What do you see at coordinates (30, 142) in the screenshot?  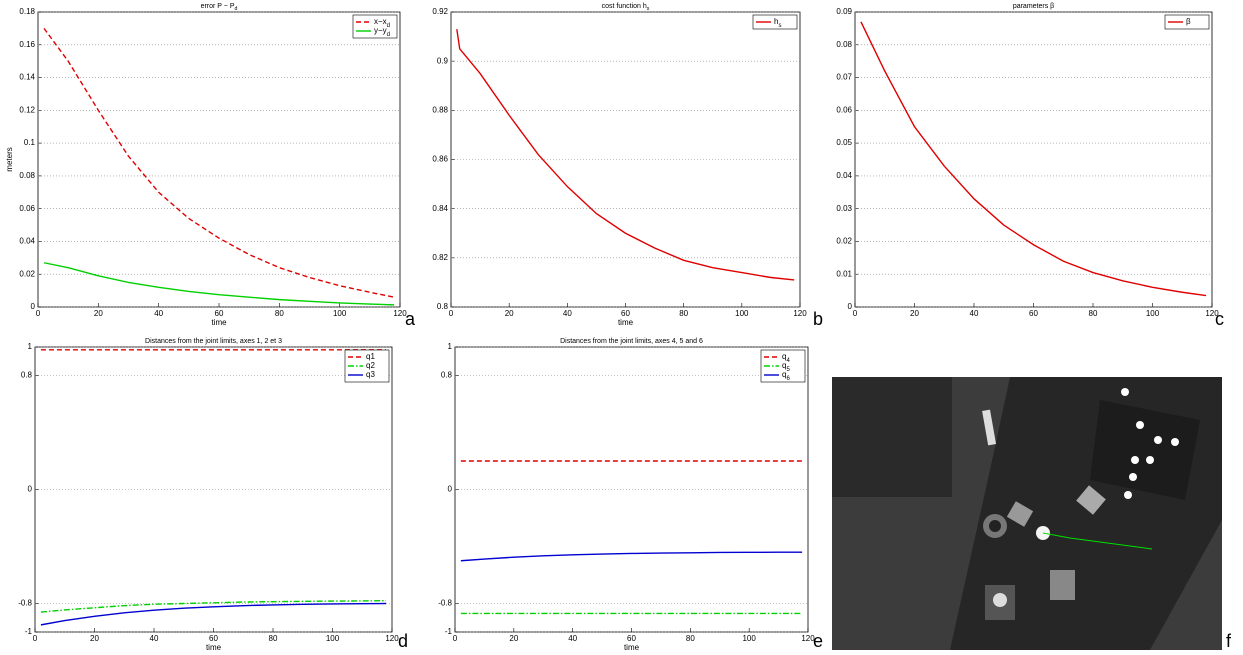 I see `y-tick-label: 0.1` at bounding box center [30, 142].